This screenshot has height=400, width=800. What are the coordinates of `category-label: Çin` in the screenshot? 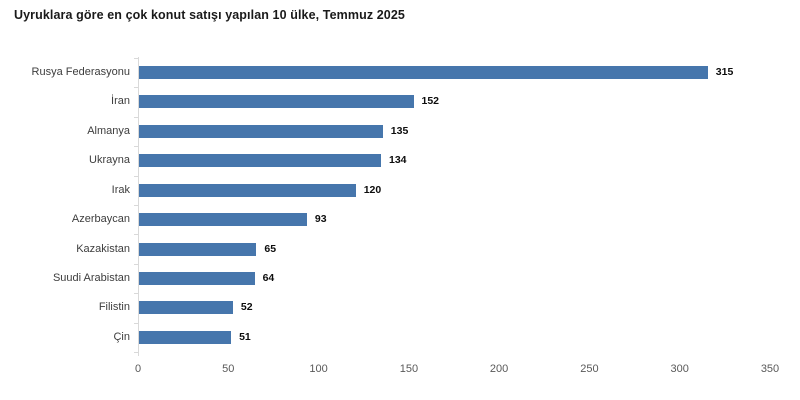 It's located at (121, 336).